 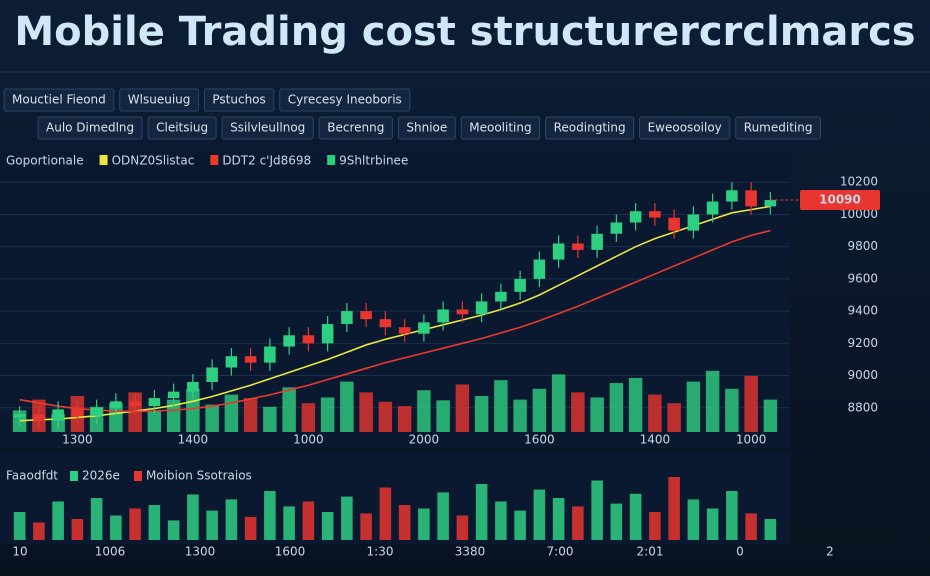 I want to click on tab-label: Rumediting, so click(x=778, y=128).